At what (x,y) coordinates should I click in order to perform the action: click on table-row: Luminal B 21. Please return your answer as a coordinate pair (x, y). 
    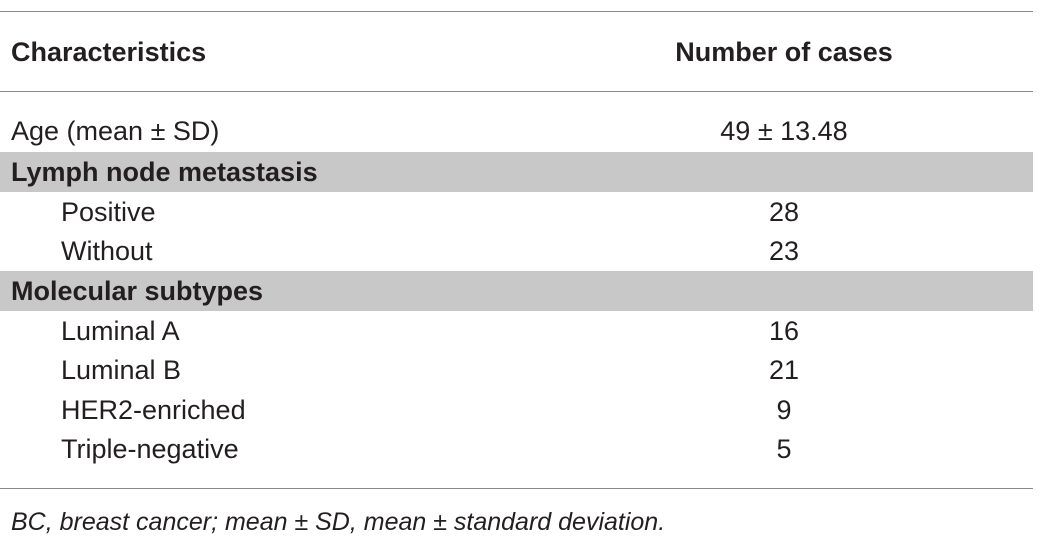
    Looking at the image, I should click on (516, 370).